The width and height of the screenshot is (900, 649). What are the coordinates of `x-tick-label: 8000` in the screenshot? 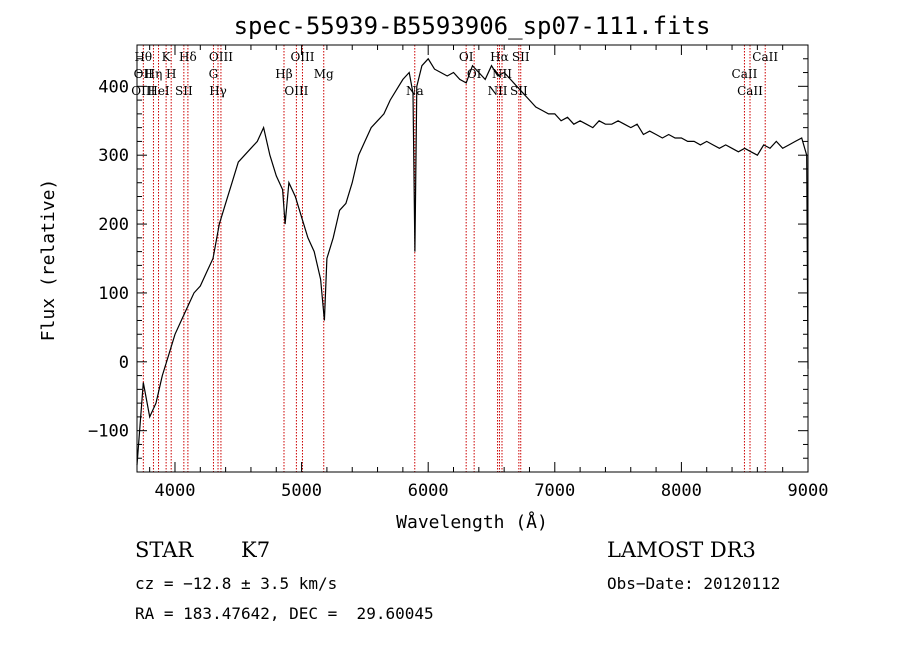 It's located at (681, 491).